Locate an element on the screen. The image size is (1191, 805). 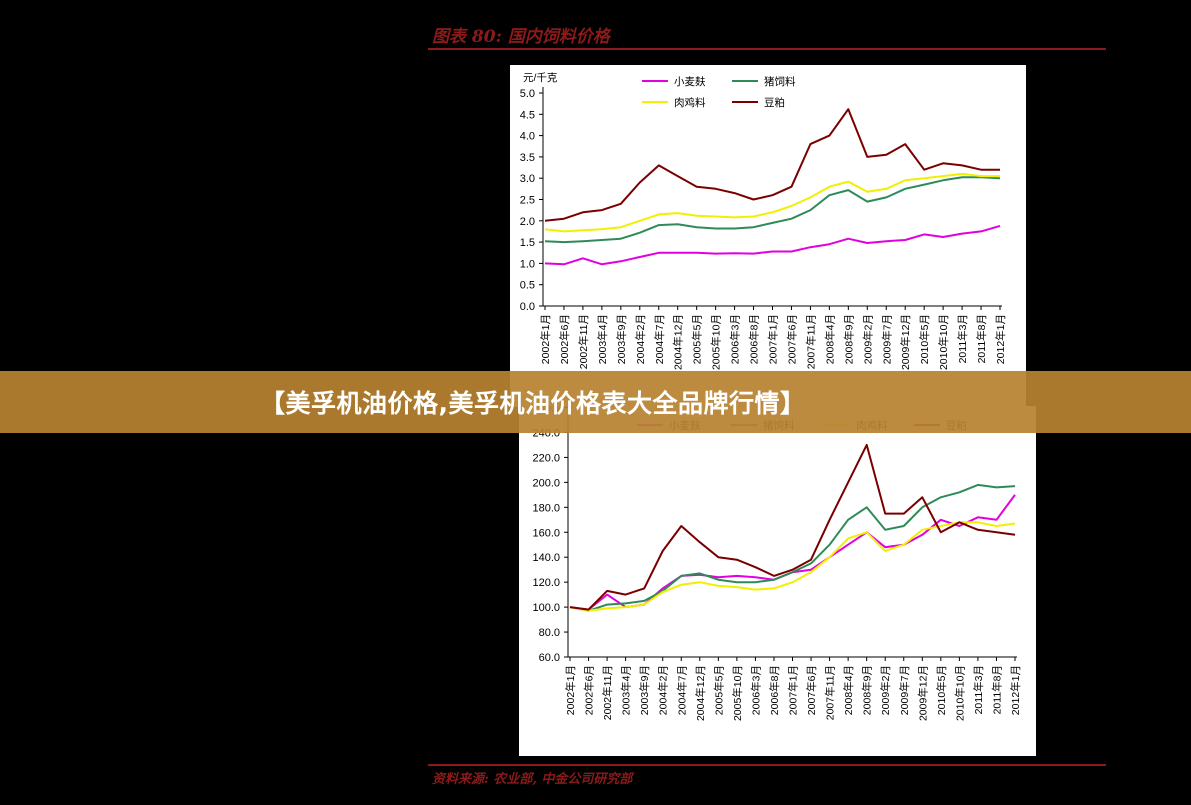
figure-title: 图表 80: 国内饲料价格 is located at coordinates (521, 37).